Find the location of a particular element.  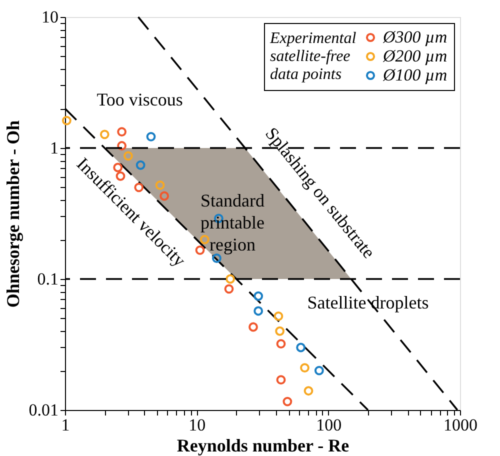

y-tick-label: 0.1 is located at coordinates (47, 279).